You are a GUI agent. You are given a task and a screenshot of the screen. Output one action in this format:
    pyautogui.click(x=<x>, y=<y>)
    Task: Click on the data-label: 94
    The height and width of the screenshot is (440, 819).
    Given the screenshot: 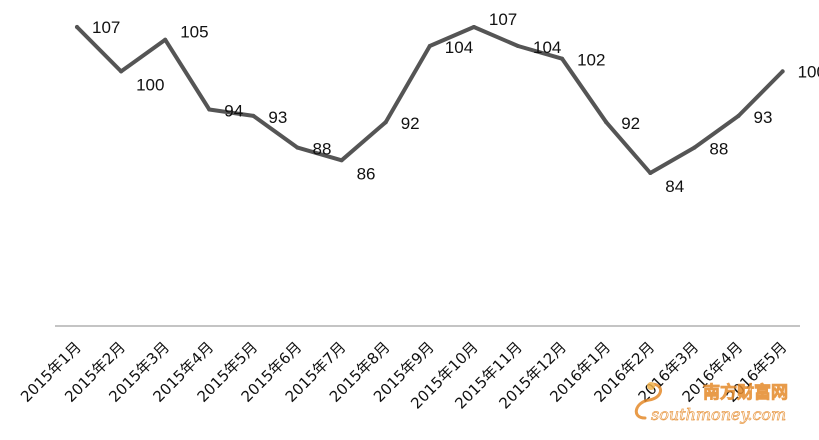 What is the action you would take?
    pyautogui.click(x=233, y=111)
    